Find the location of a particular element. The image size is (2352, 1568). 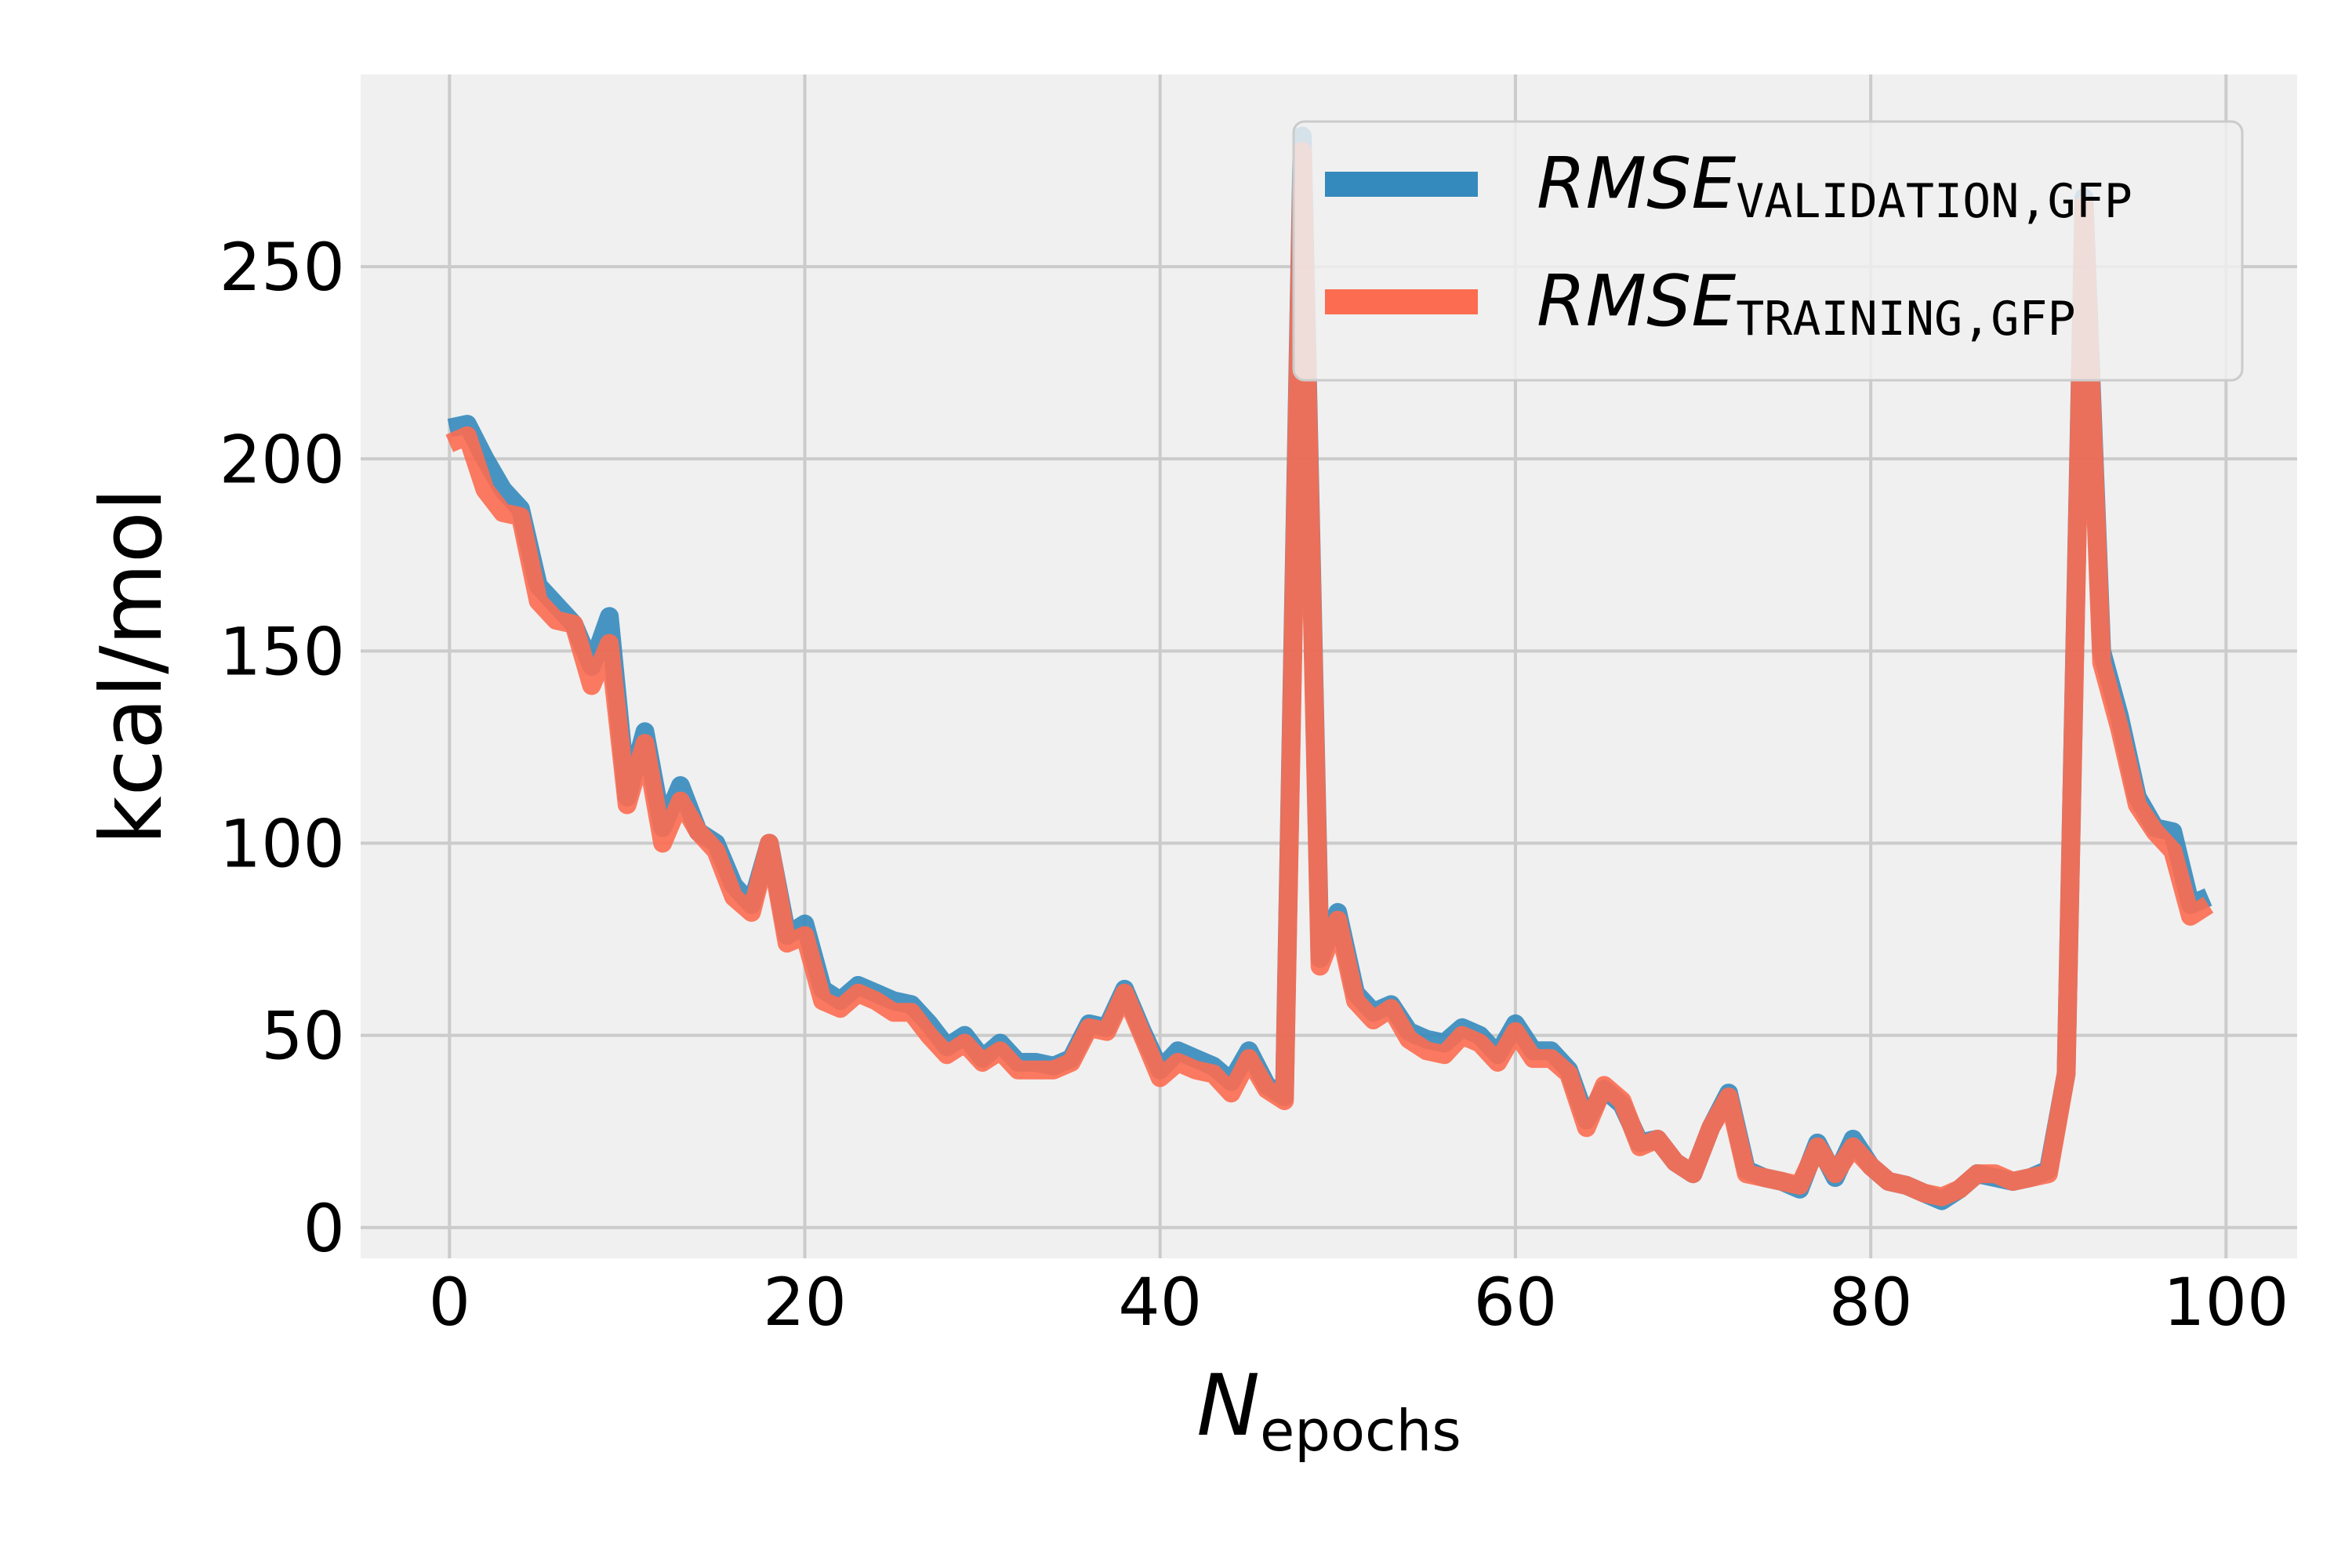

x-axis-title-sub: epochs is located at coordinates (1360, 1431).